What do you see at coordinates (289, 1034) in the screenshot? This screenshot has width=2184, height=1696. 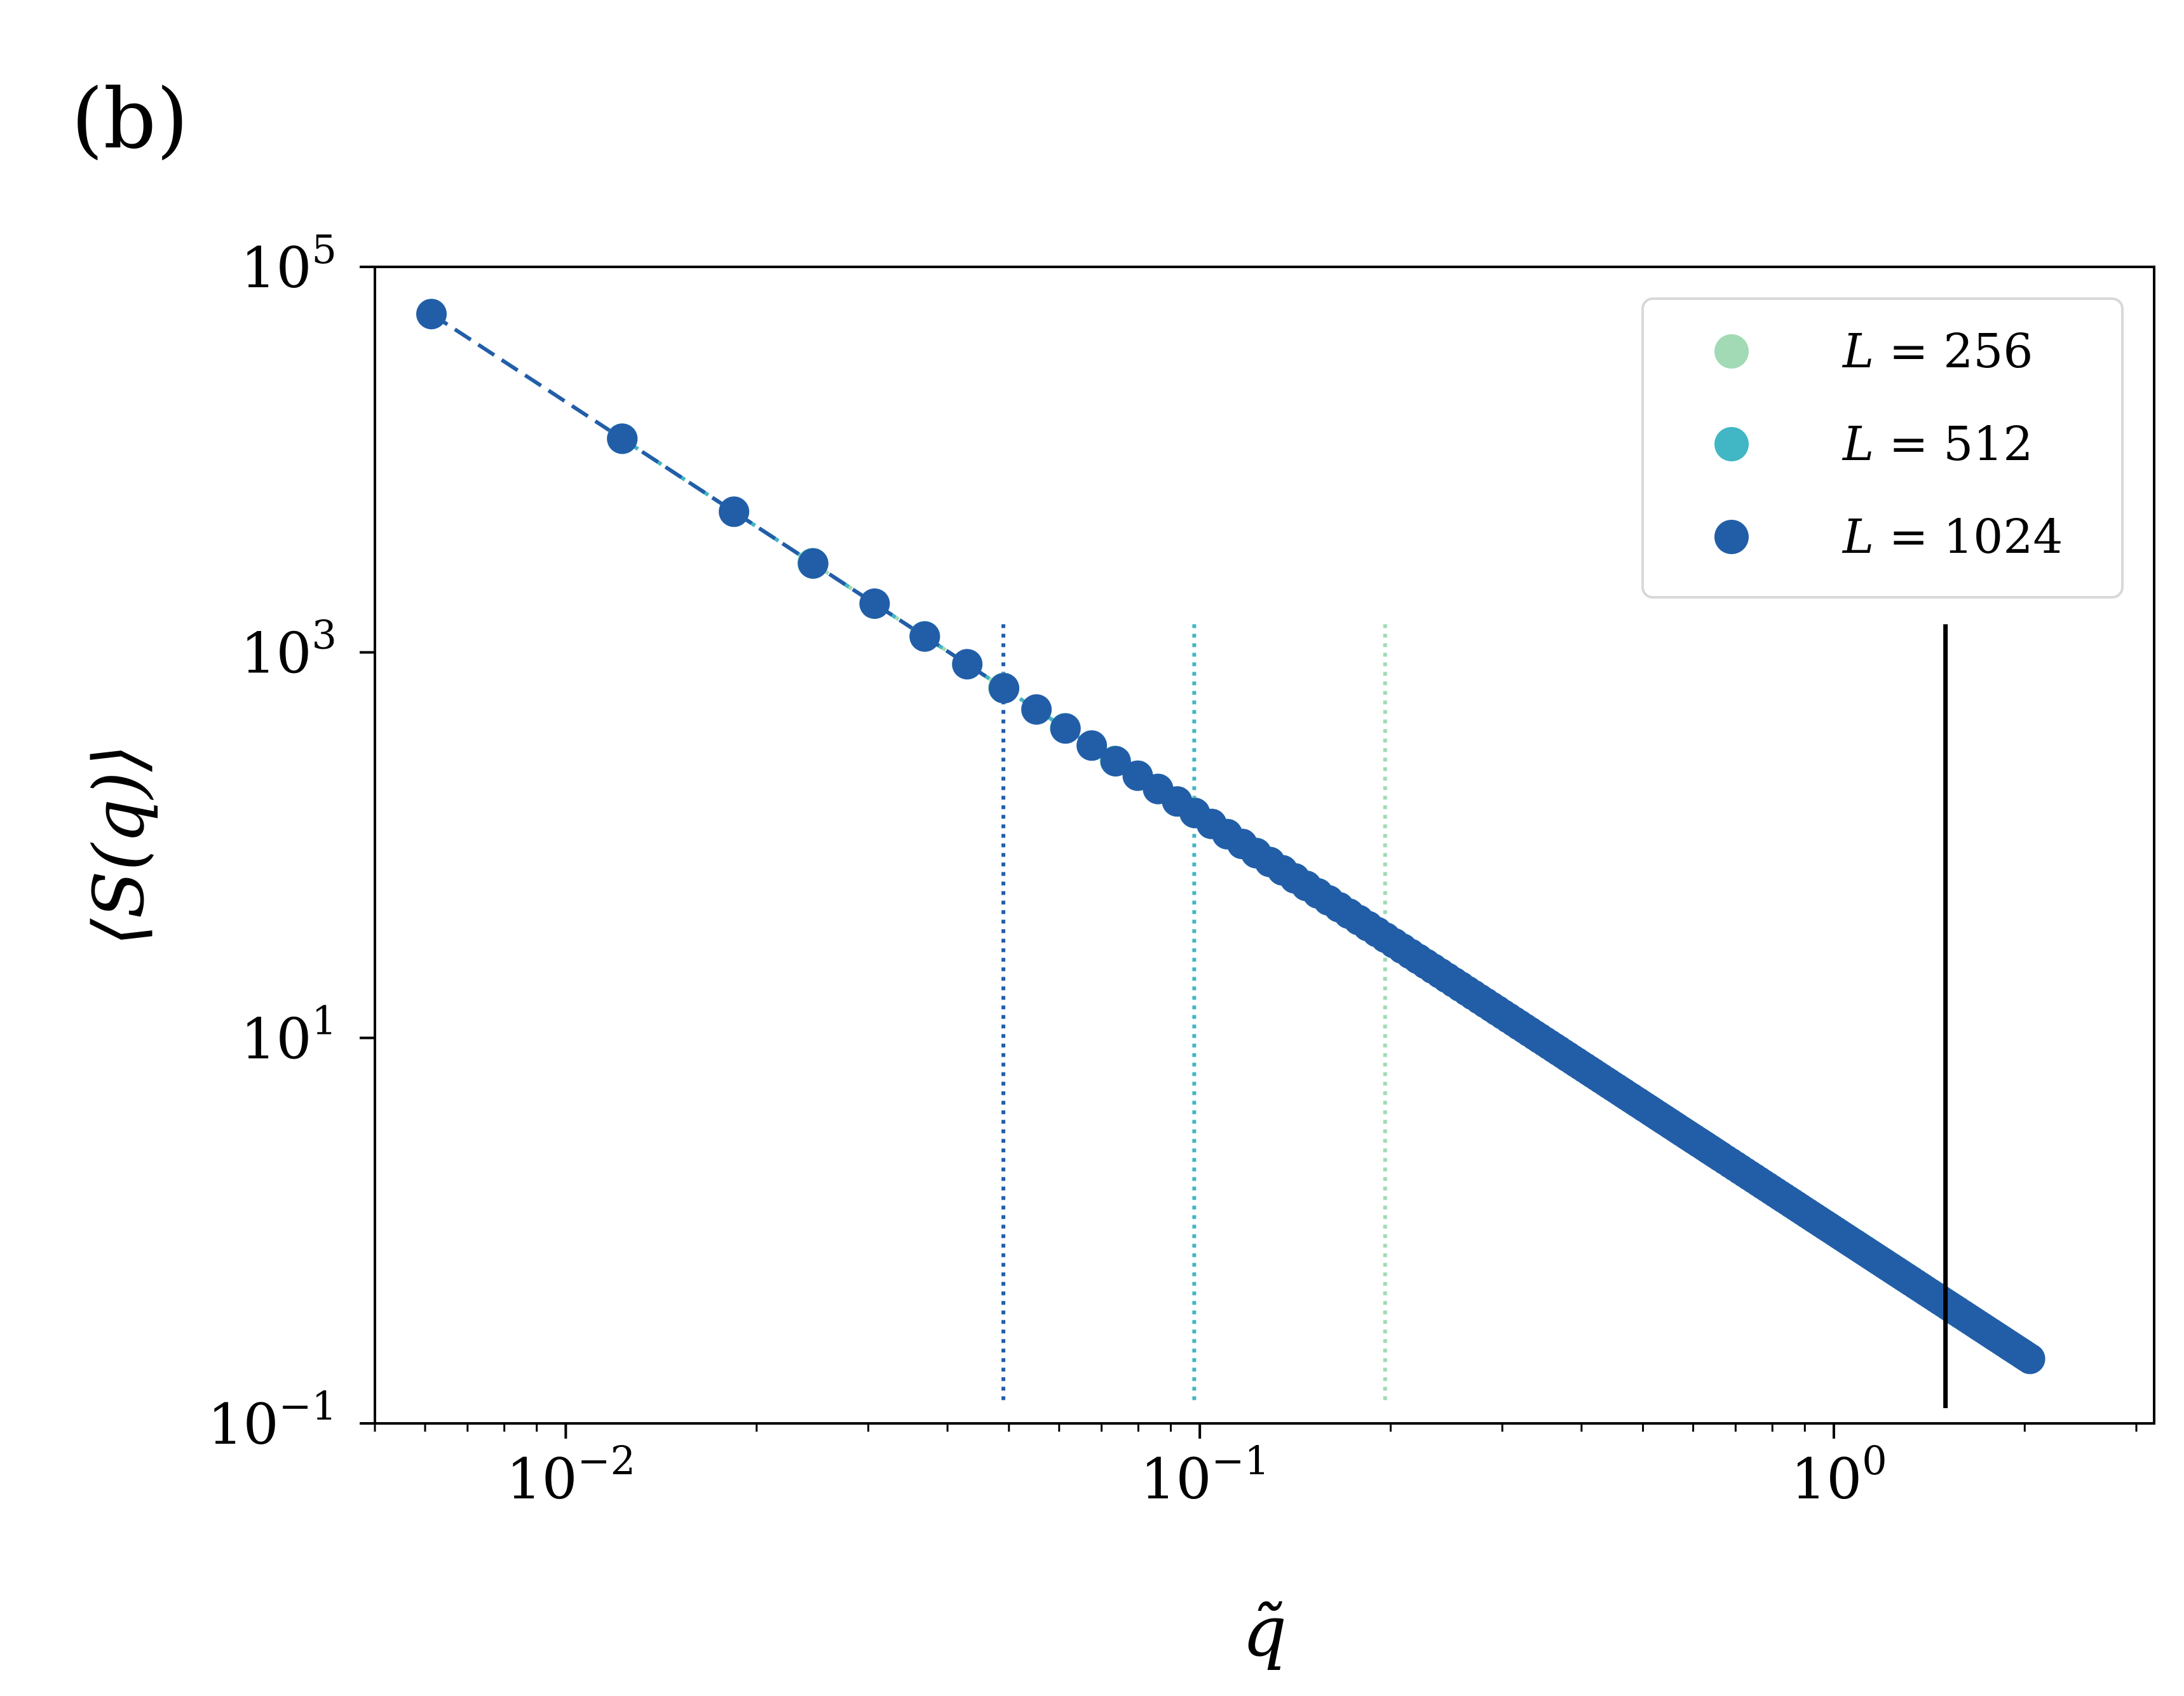 I see `y-tick-label: 10¹` at bounding box center [289, 1034].